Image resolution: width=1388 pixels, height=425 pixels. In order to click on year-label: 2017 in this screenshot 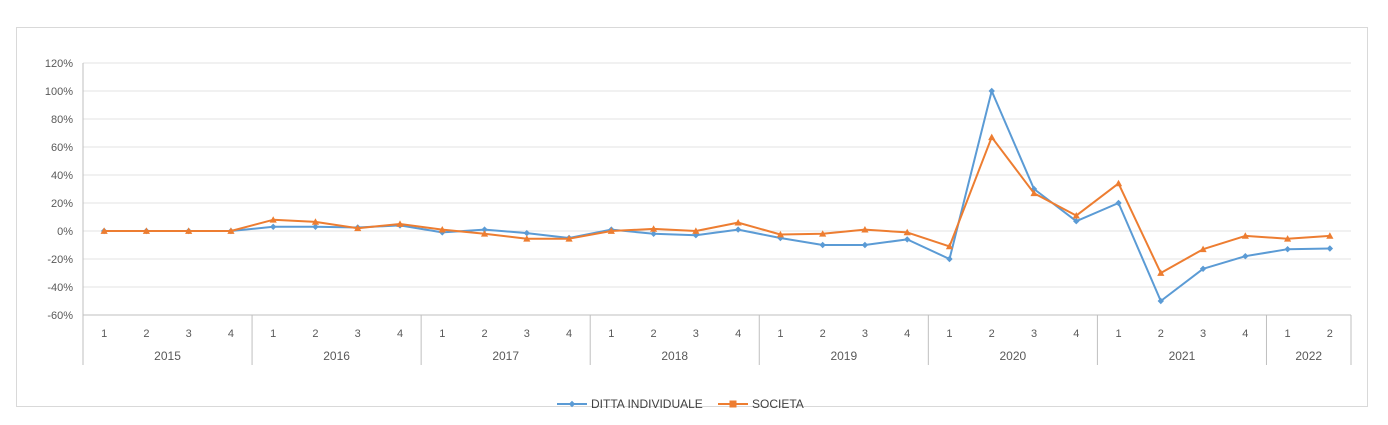, I will do `click(505, 356)`.